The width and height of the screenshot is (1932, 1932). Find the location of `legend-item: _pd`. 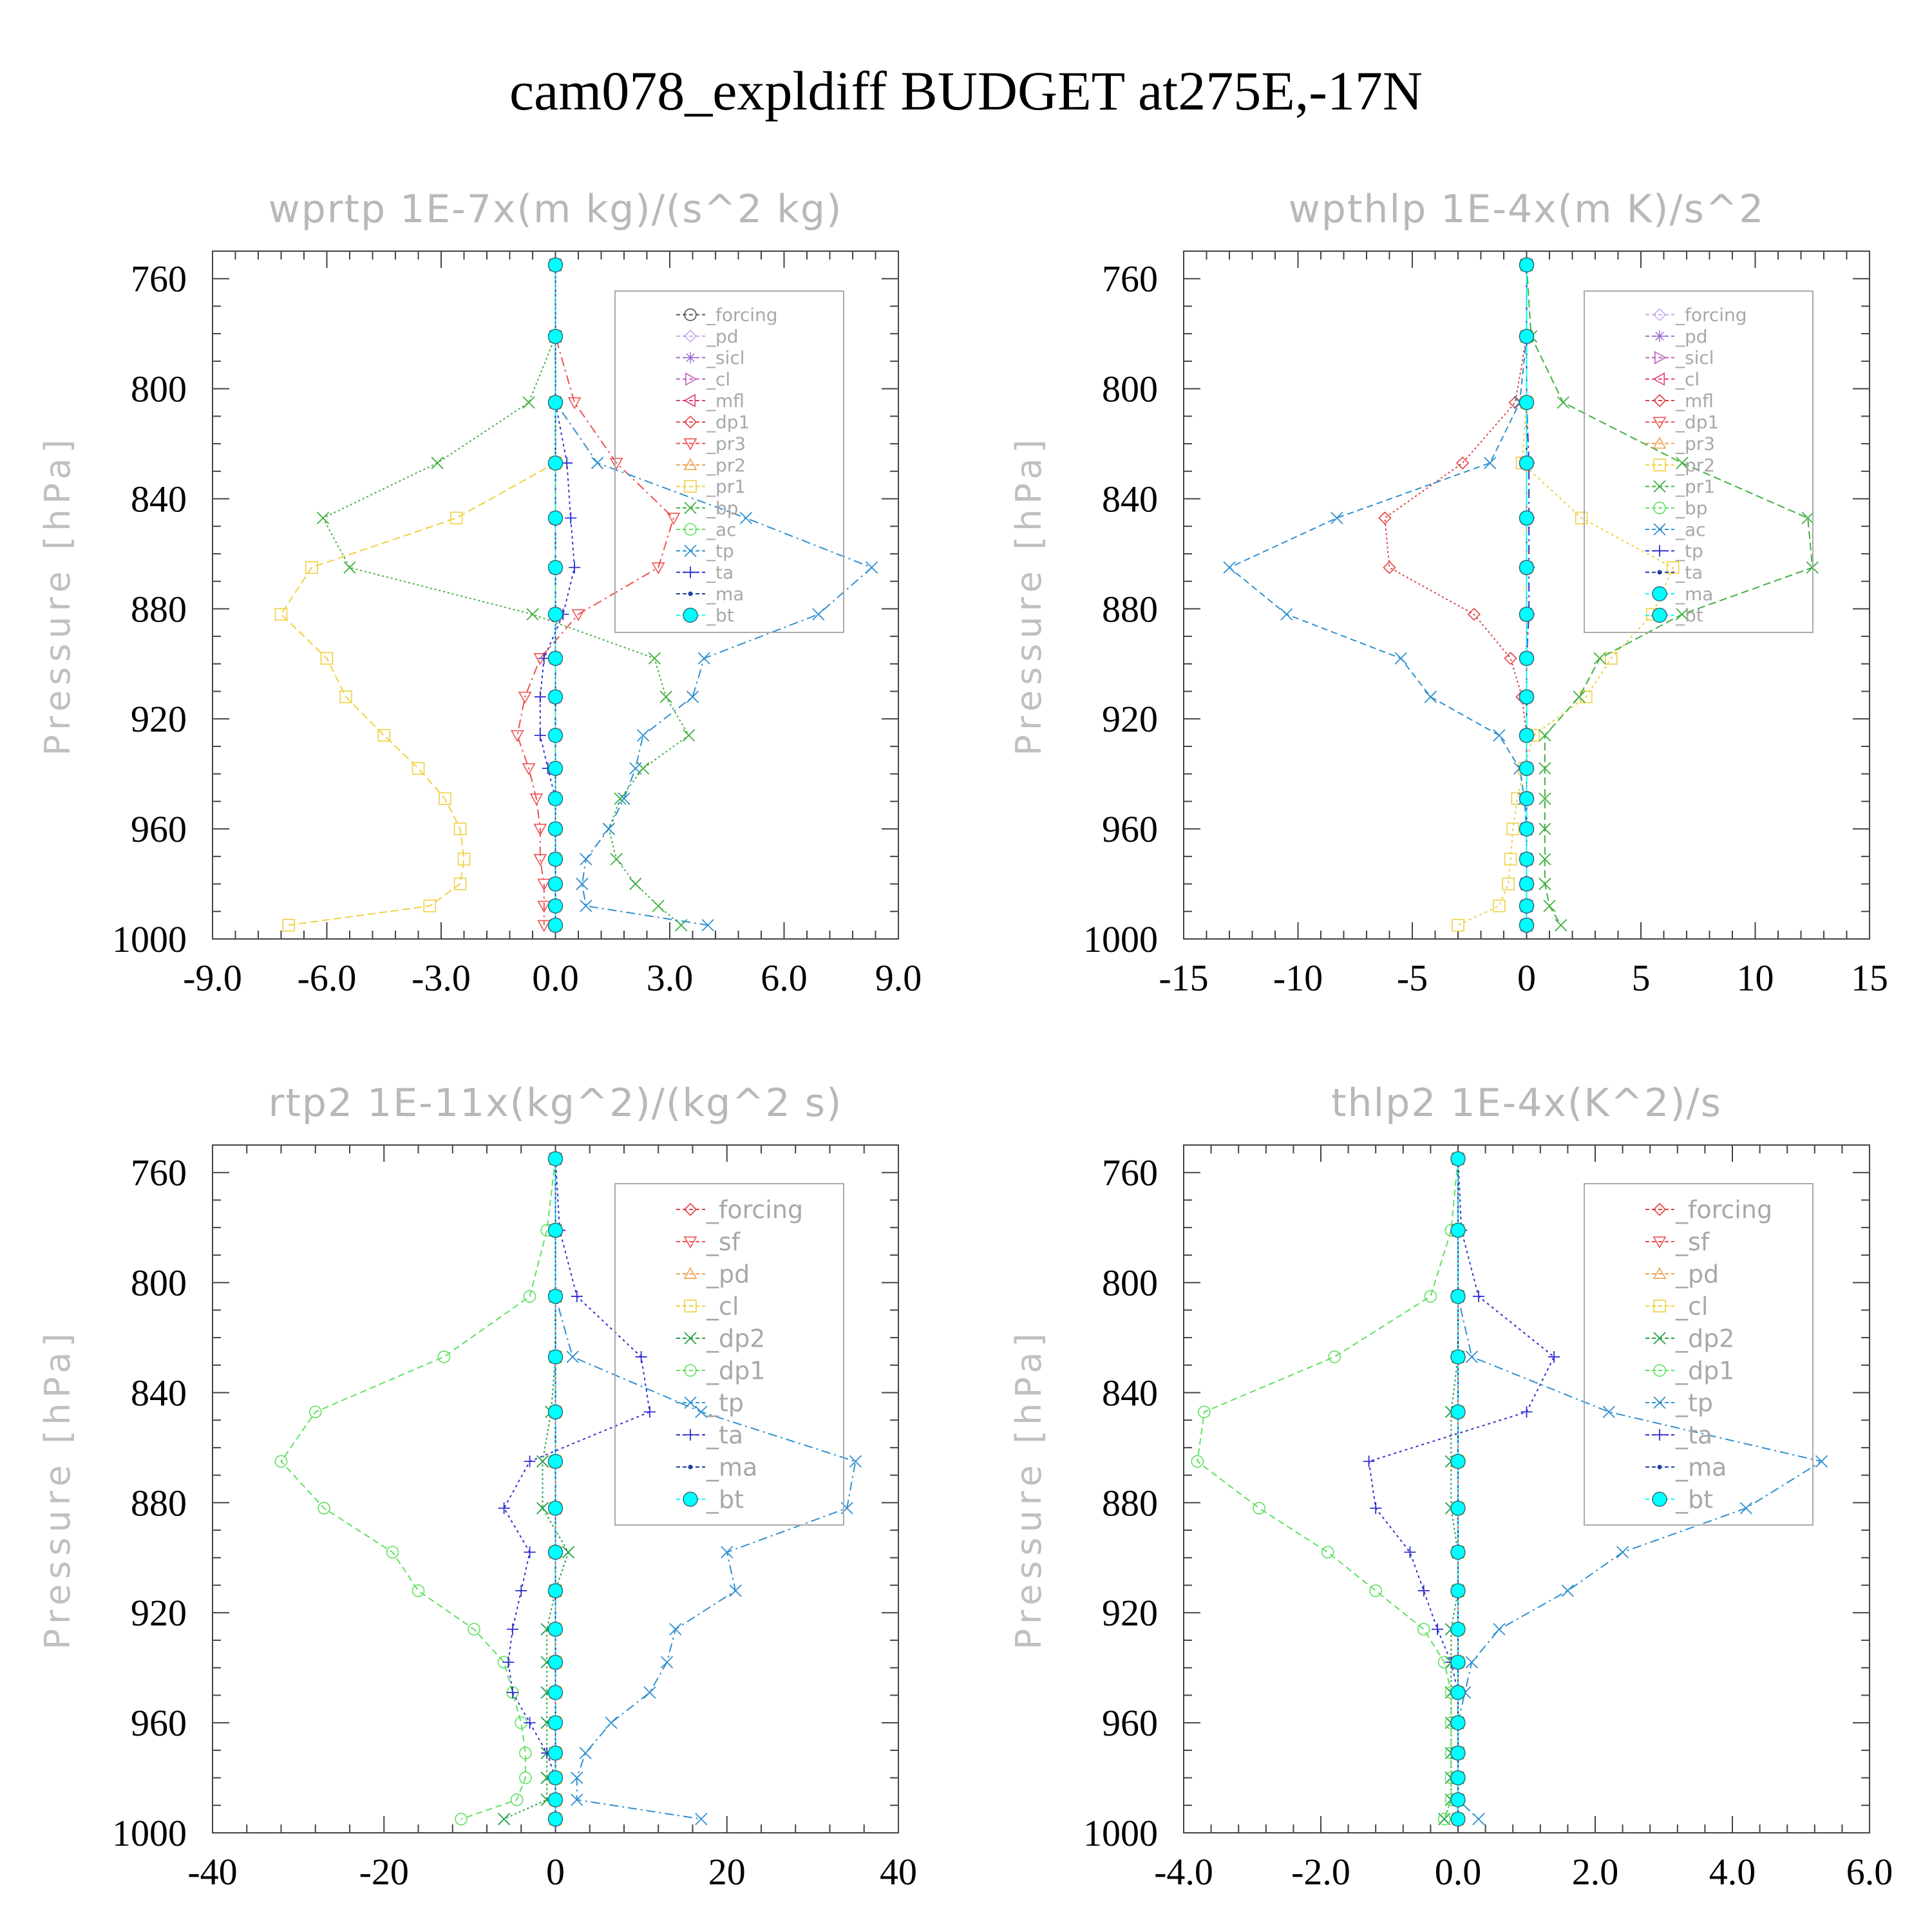

legend-item: _pd is located at coordinates (1682, 1274).